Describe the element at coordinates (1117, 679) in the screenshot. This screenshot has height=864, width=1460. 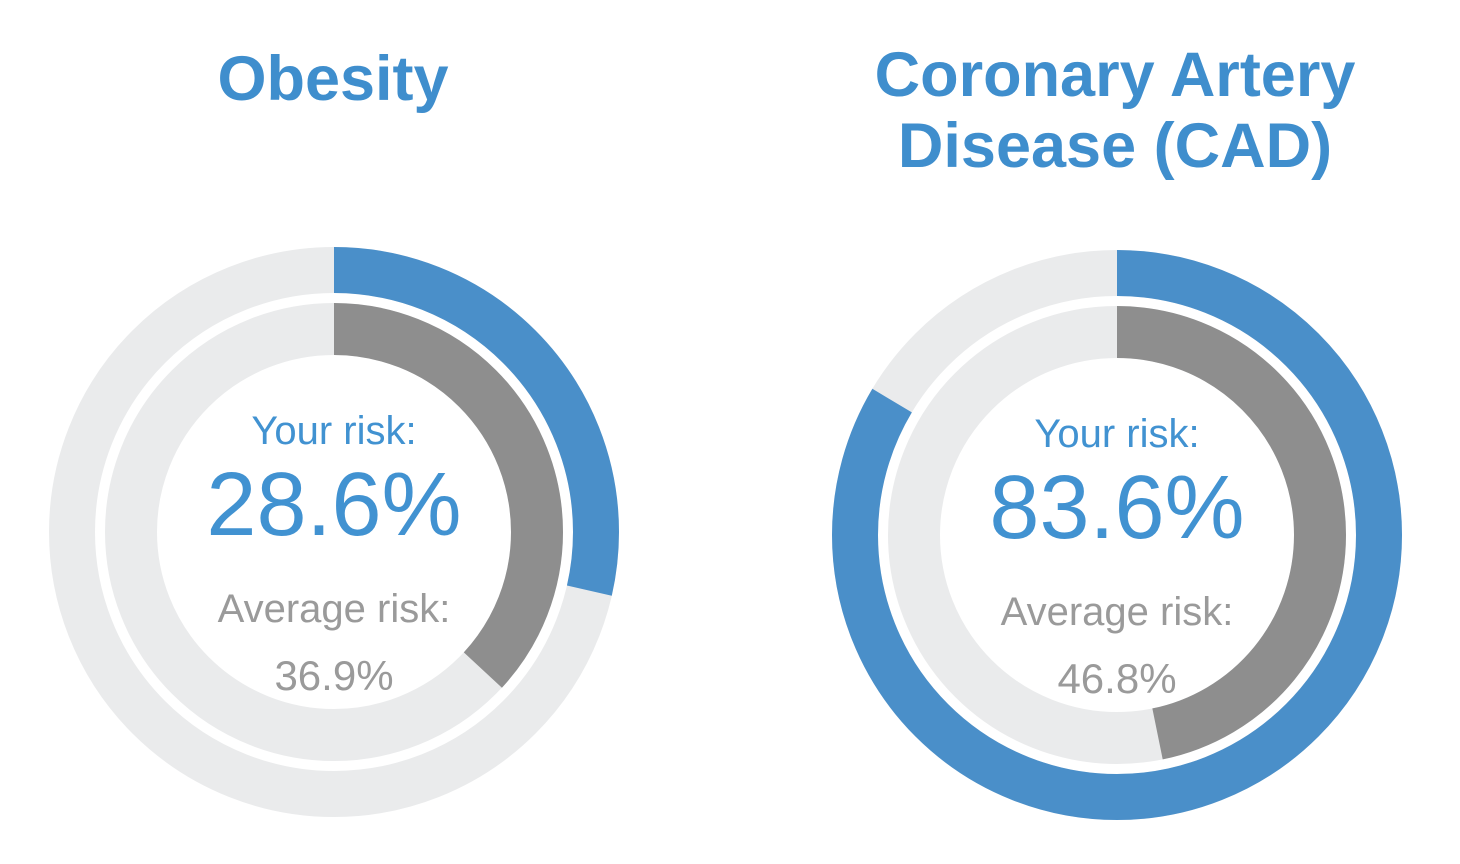
I see `cad-average-risk-value: 46.8%` at that location.